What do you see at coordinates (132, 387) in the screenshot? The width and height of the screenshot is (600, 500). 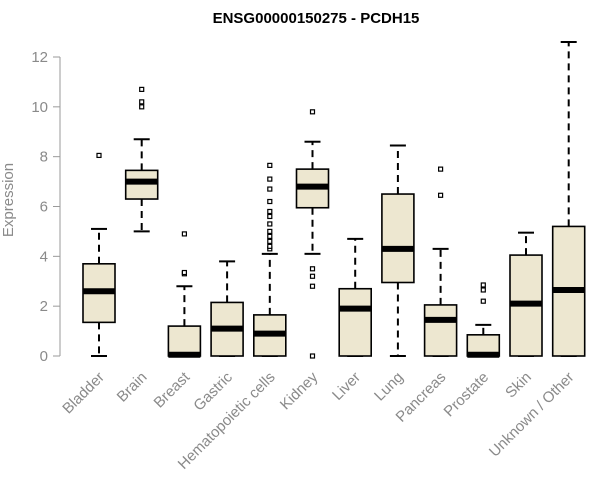 I see `x-tick-label: Brain` at bounding box center [132, 387].